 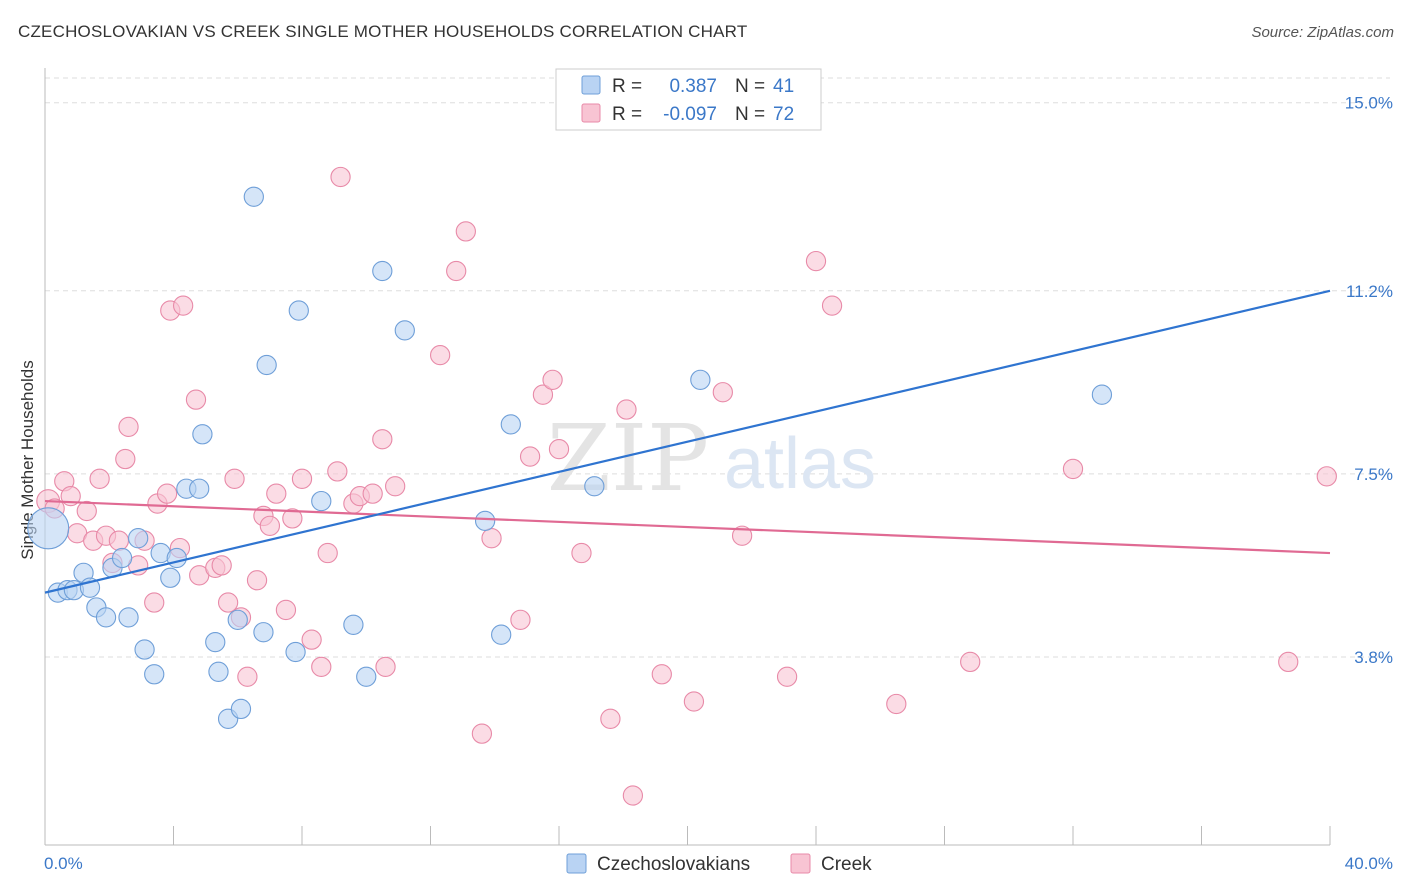 What do you see at coordinates (800, 863) in the screenshot?
I see `series-legend-swatch-creek` at bounding box center [800, 863].